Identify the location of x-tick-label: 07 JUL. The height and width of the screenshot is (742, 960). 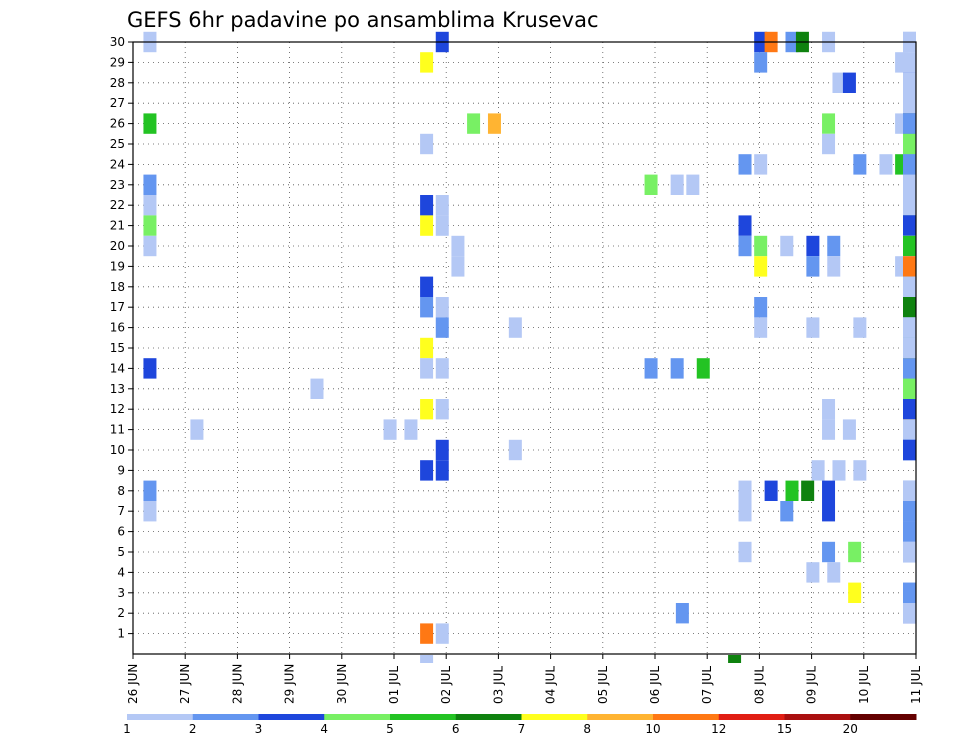
(707, 685).